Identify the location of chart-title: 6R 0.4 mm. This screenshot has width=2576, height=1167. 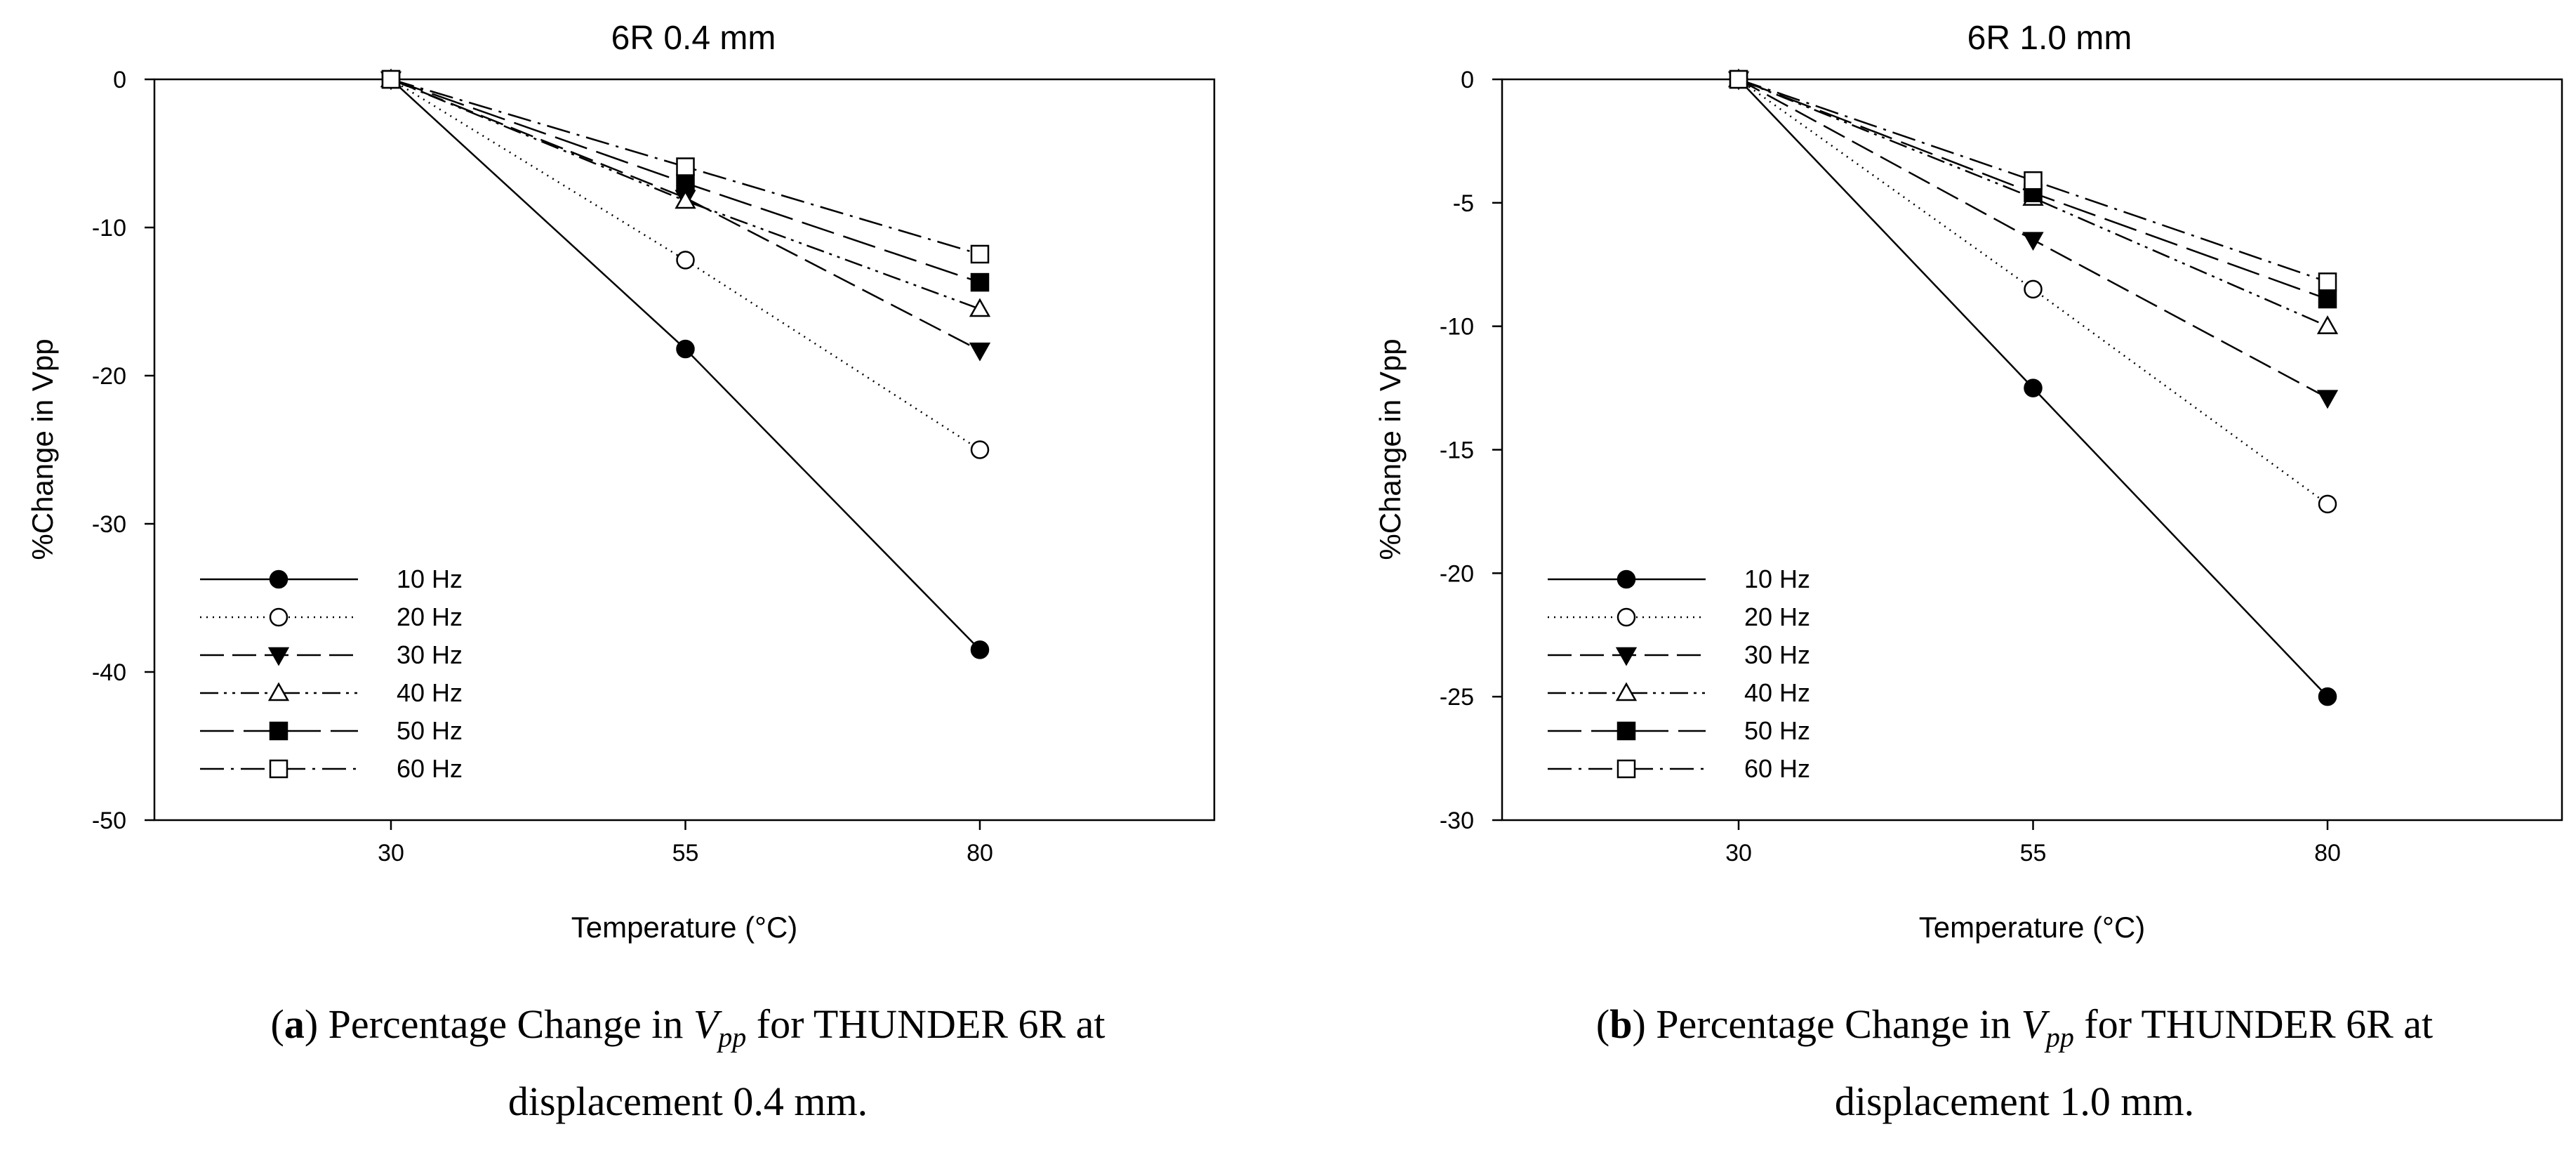
(694, 39).